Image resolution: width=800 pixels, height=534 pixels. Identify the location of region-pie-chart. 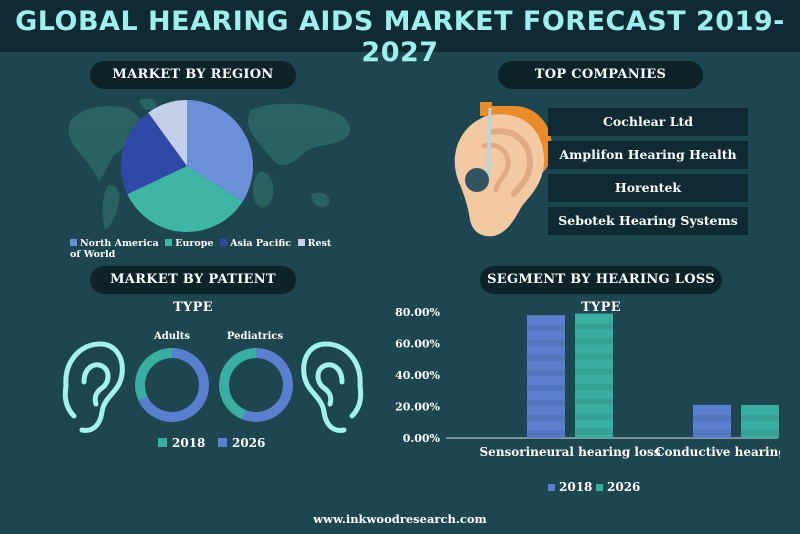
(209, 164).